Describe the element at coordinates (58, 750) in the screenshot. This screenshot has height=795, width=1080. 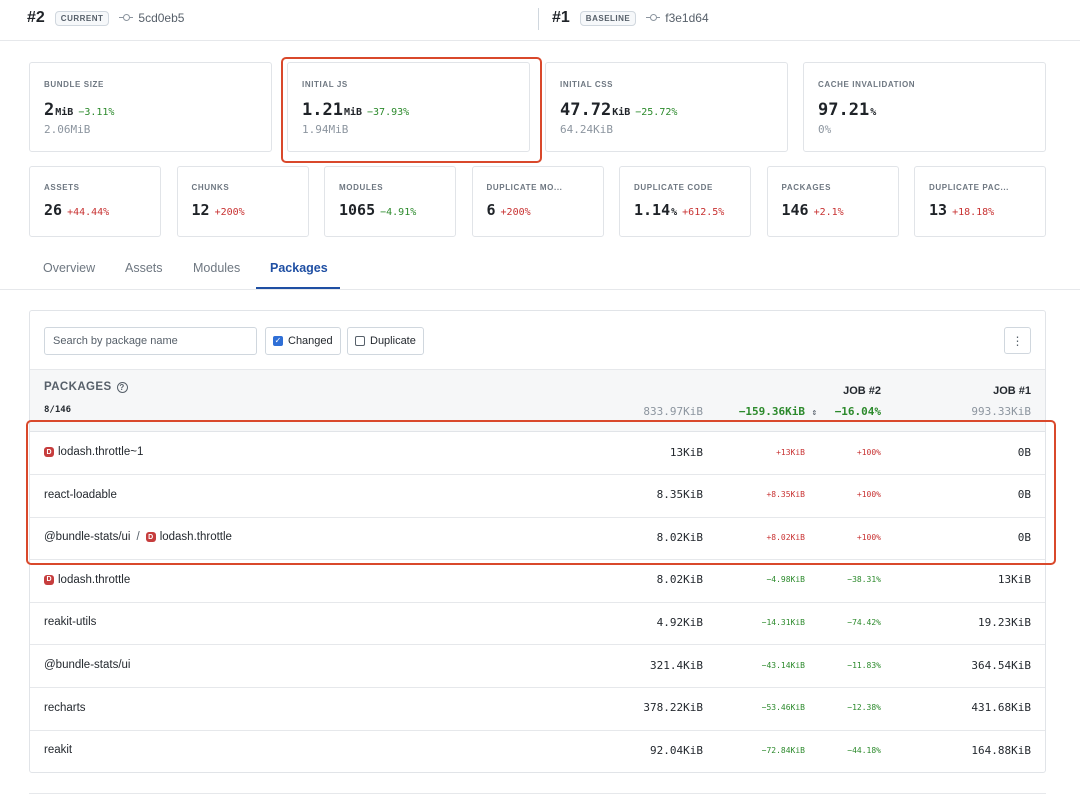
I see `package-name-link: reakit` at that location.